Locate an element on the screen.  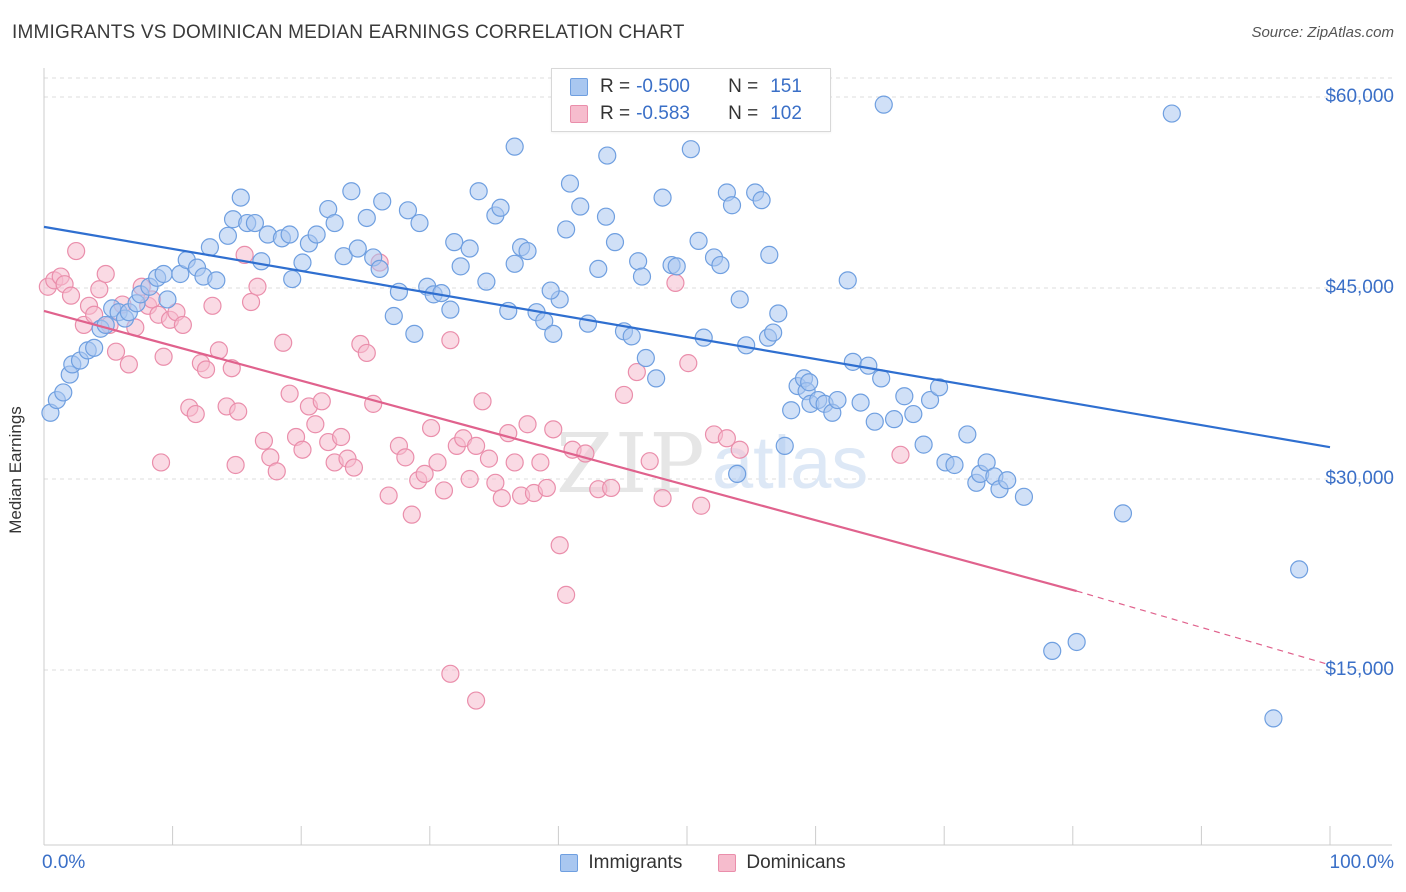
y-tick-label: $45,000 is located at coordinates (1359, 287).